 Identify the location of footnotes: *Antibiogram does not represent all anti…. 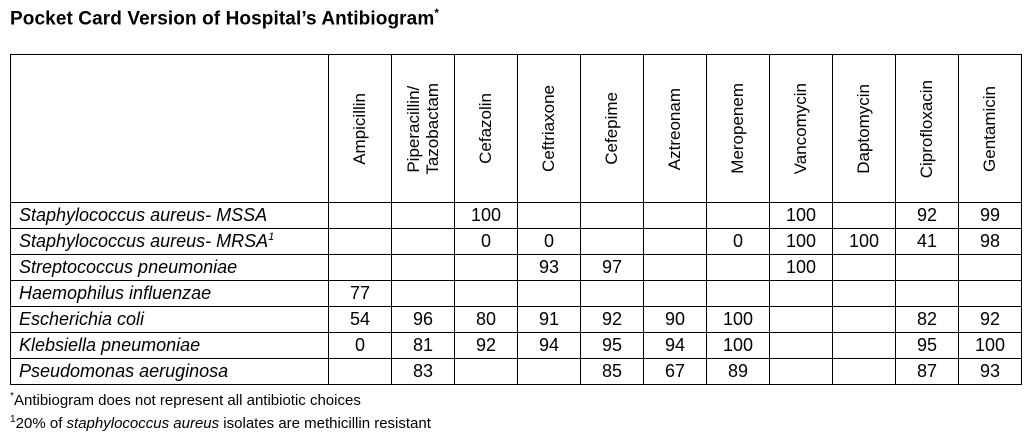
(520, 410).